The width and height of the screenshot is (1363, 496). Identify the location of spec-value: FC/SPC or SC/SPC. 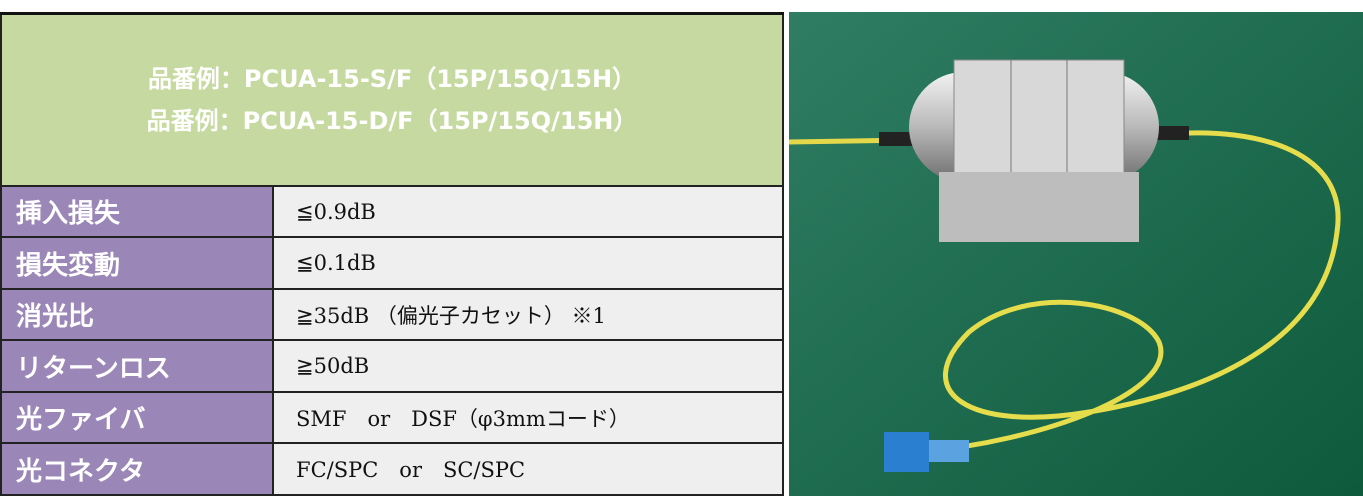
(528, 469).